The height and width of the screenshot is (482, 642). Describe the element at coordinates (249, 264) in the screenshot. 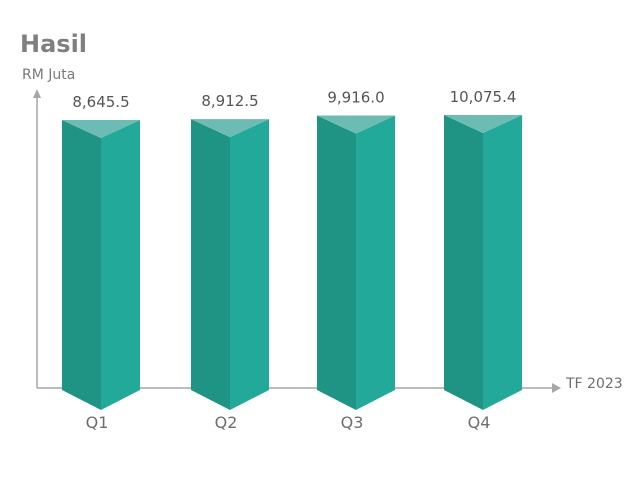

I see `bar-q2-right-face` at that location.